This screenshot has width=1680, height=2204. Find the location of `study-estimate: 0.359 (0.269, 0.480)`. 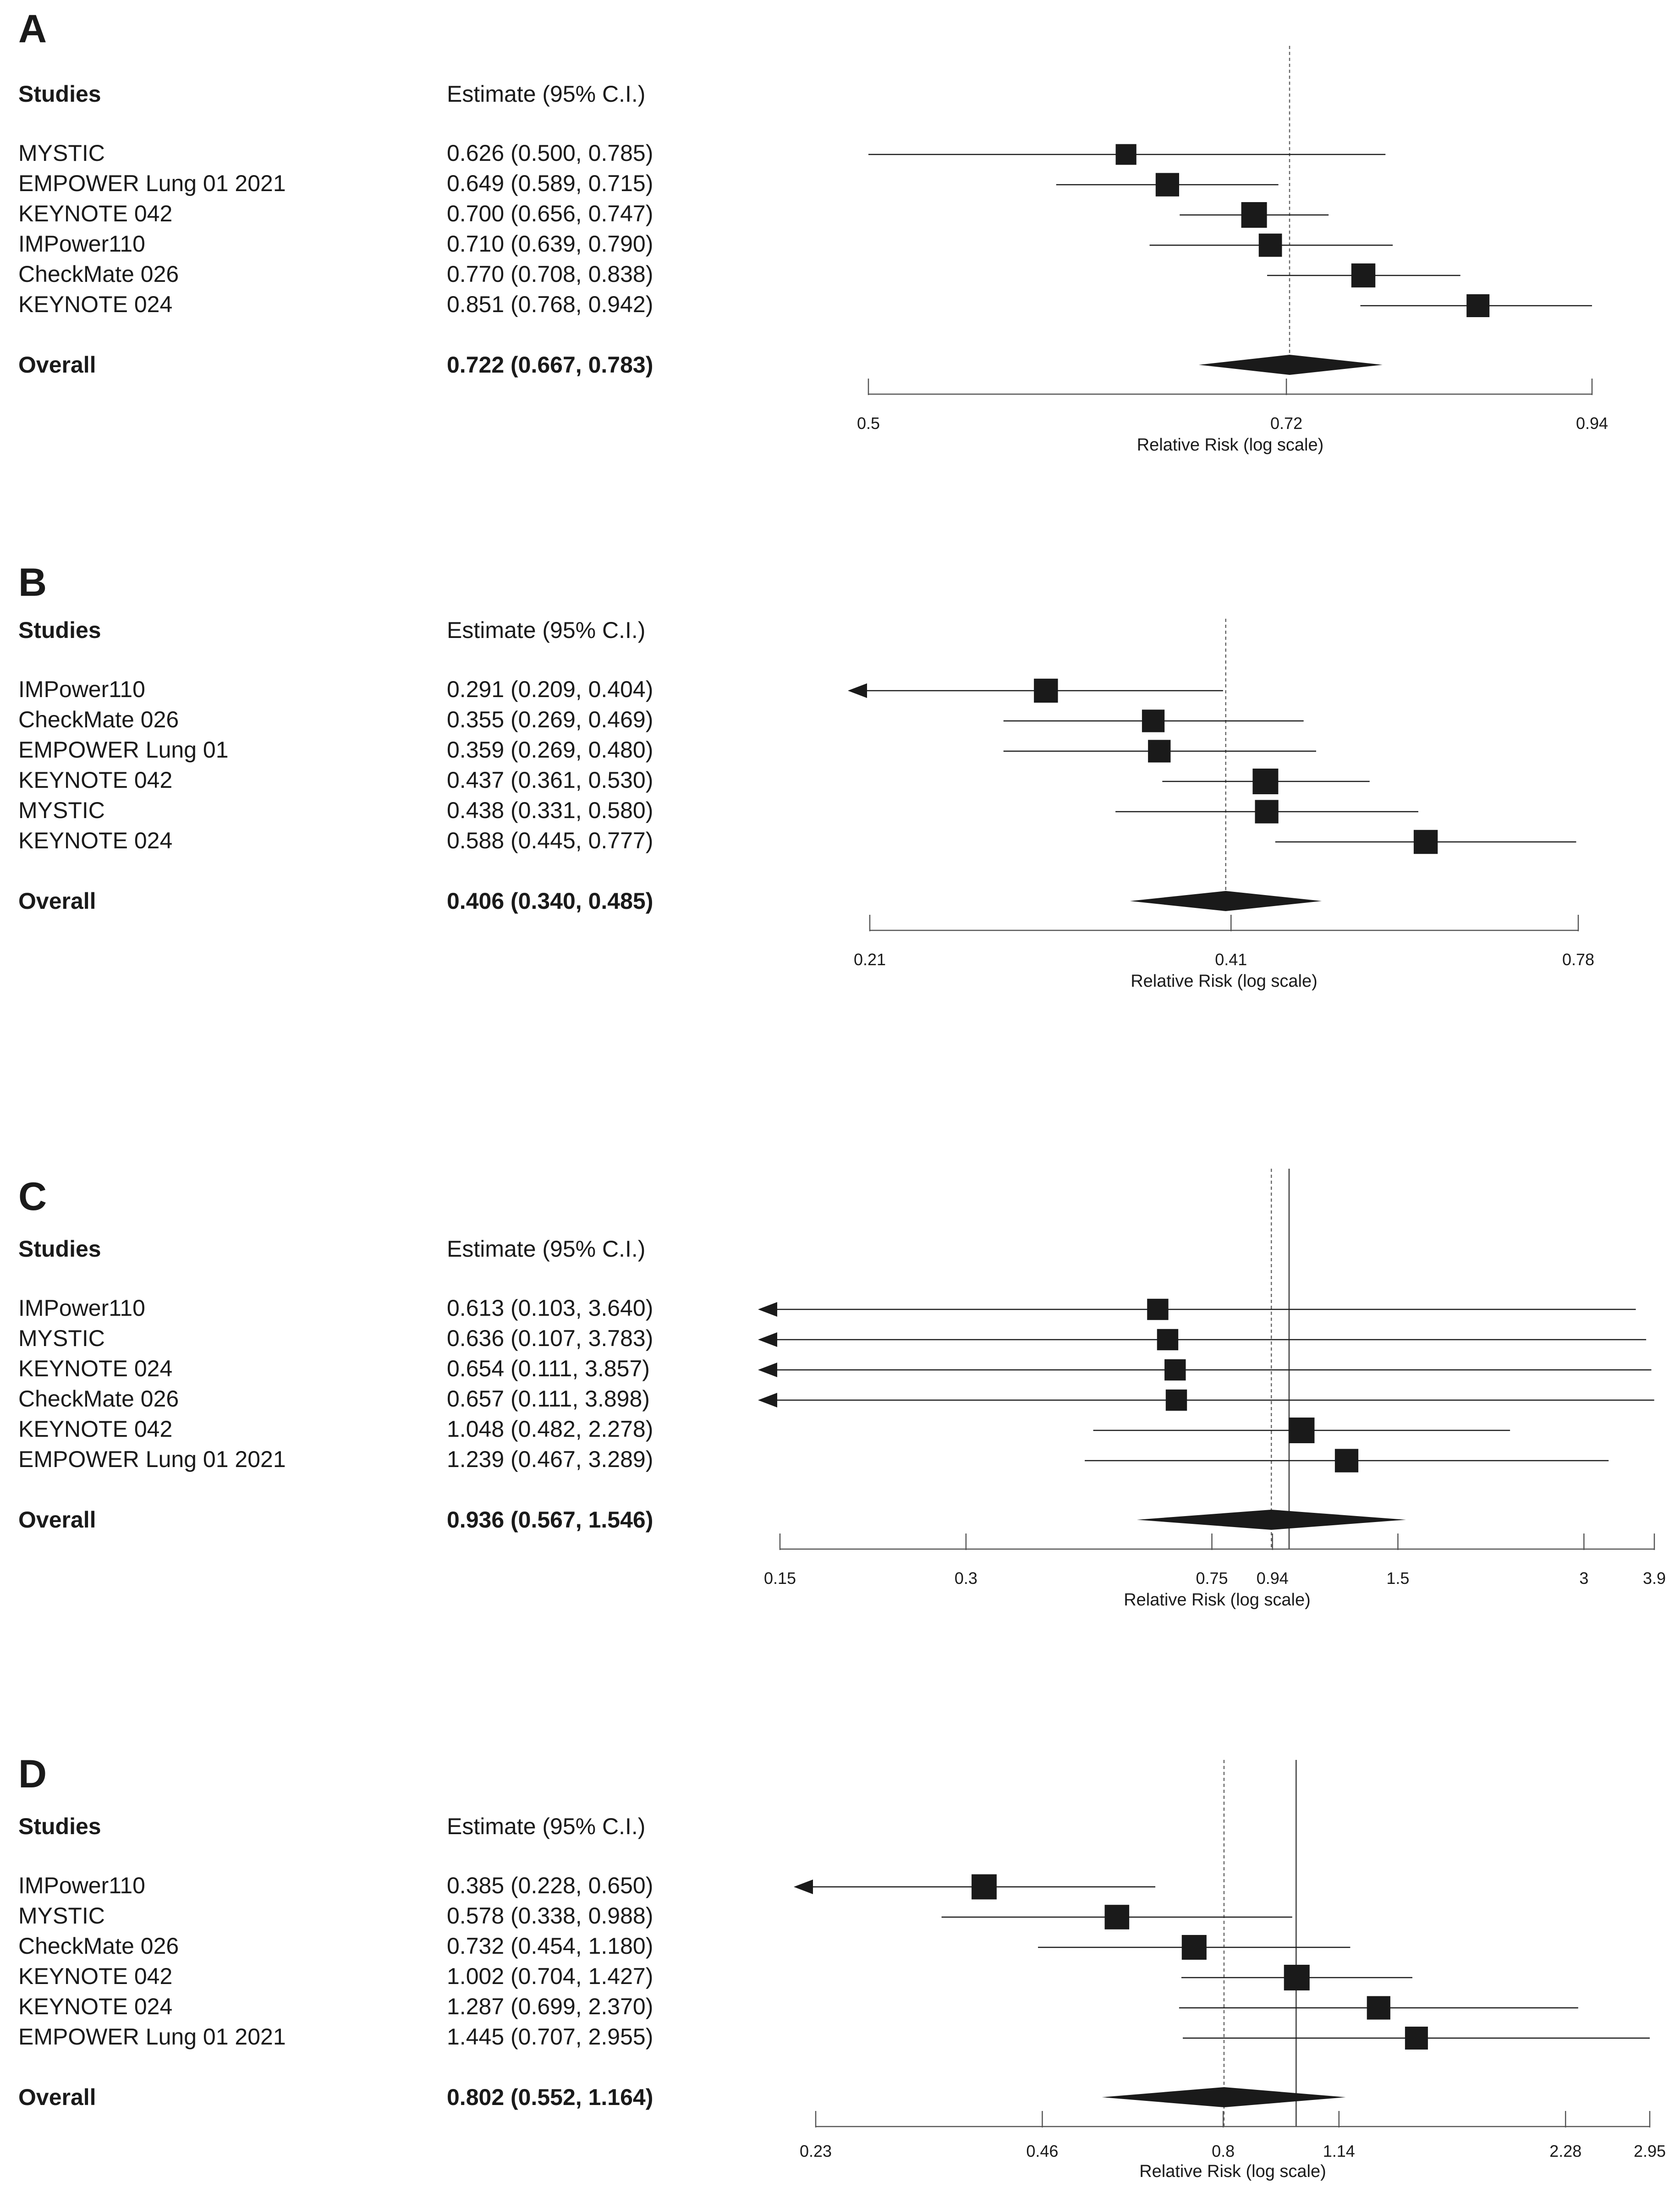

study-estimate: 0.359 (0.269, 0.480) is located at coordinates (550, 750).